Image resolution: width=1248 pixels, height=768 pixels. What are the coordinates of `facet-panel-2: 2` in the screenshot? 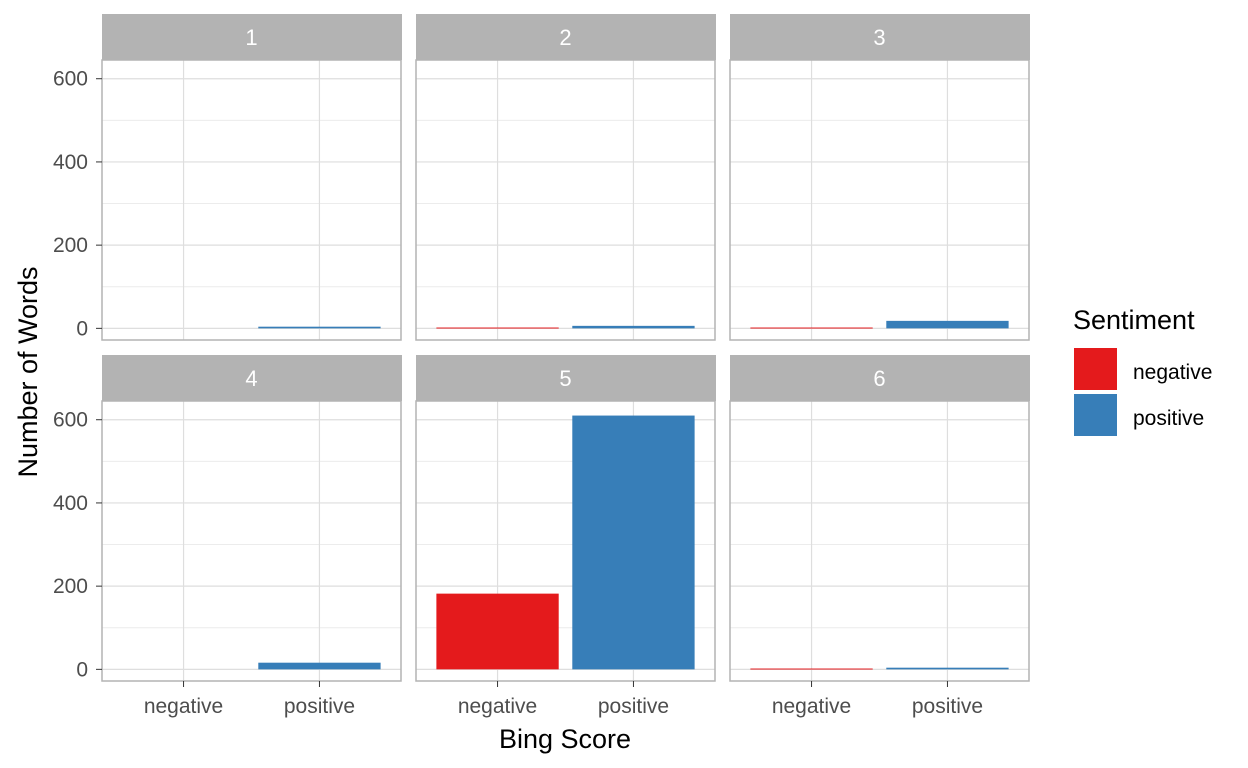 It's located at (565, 177).